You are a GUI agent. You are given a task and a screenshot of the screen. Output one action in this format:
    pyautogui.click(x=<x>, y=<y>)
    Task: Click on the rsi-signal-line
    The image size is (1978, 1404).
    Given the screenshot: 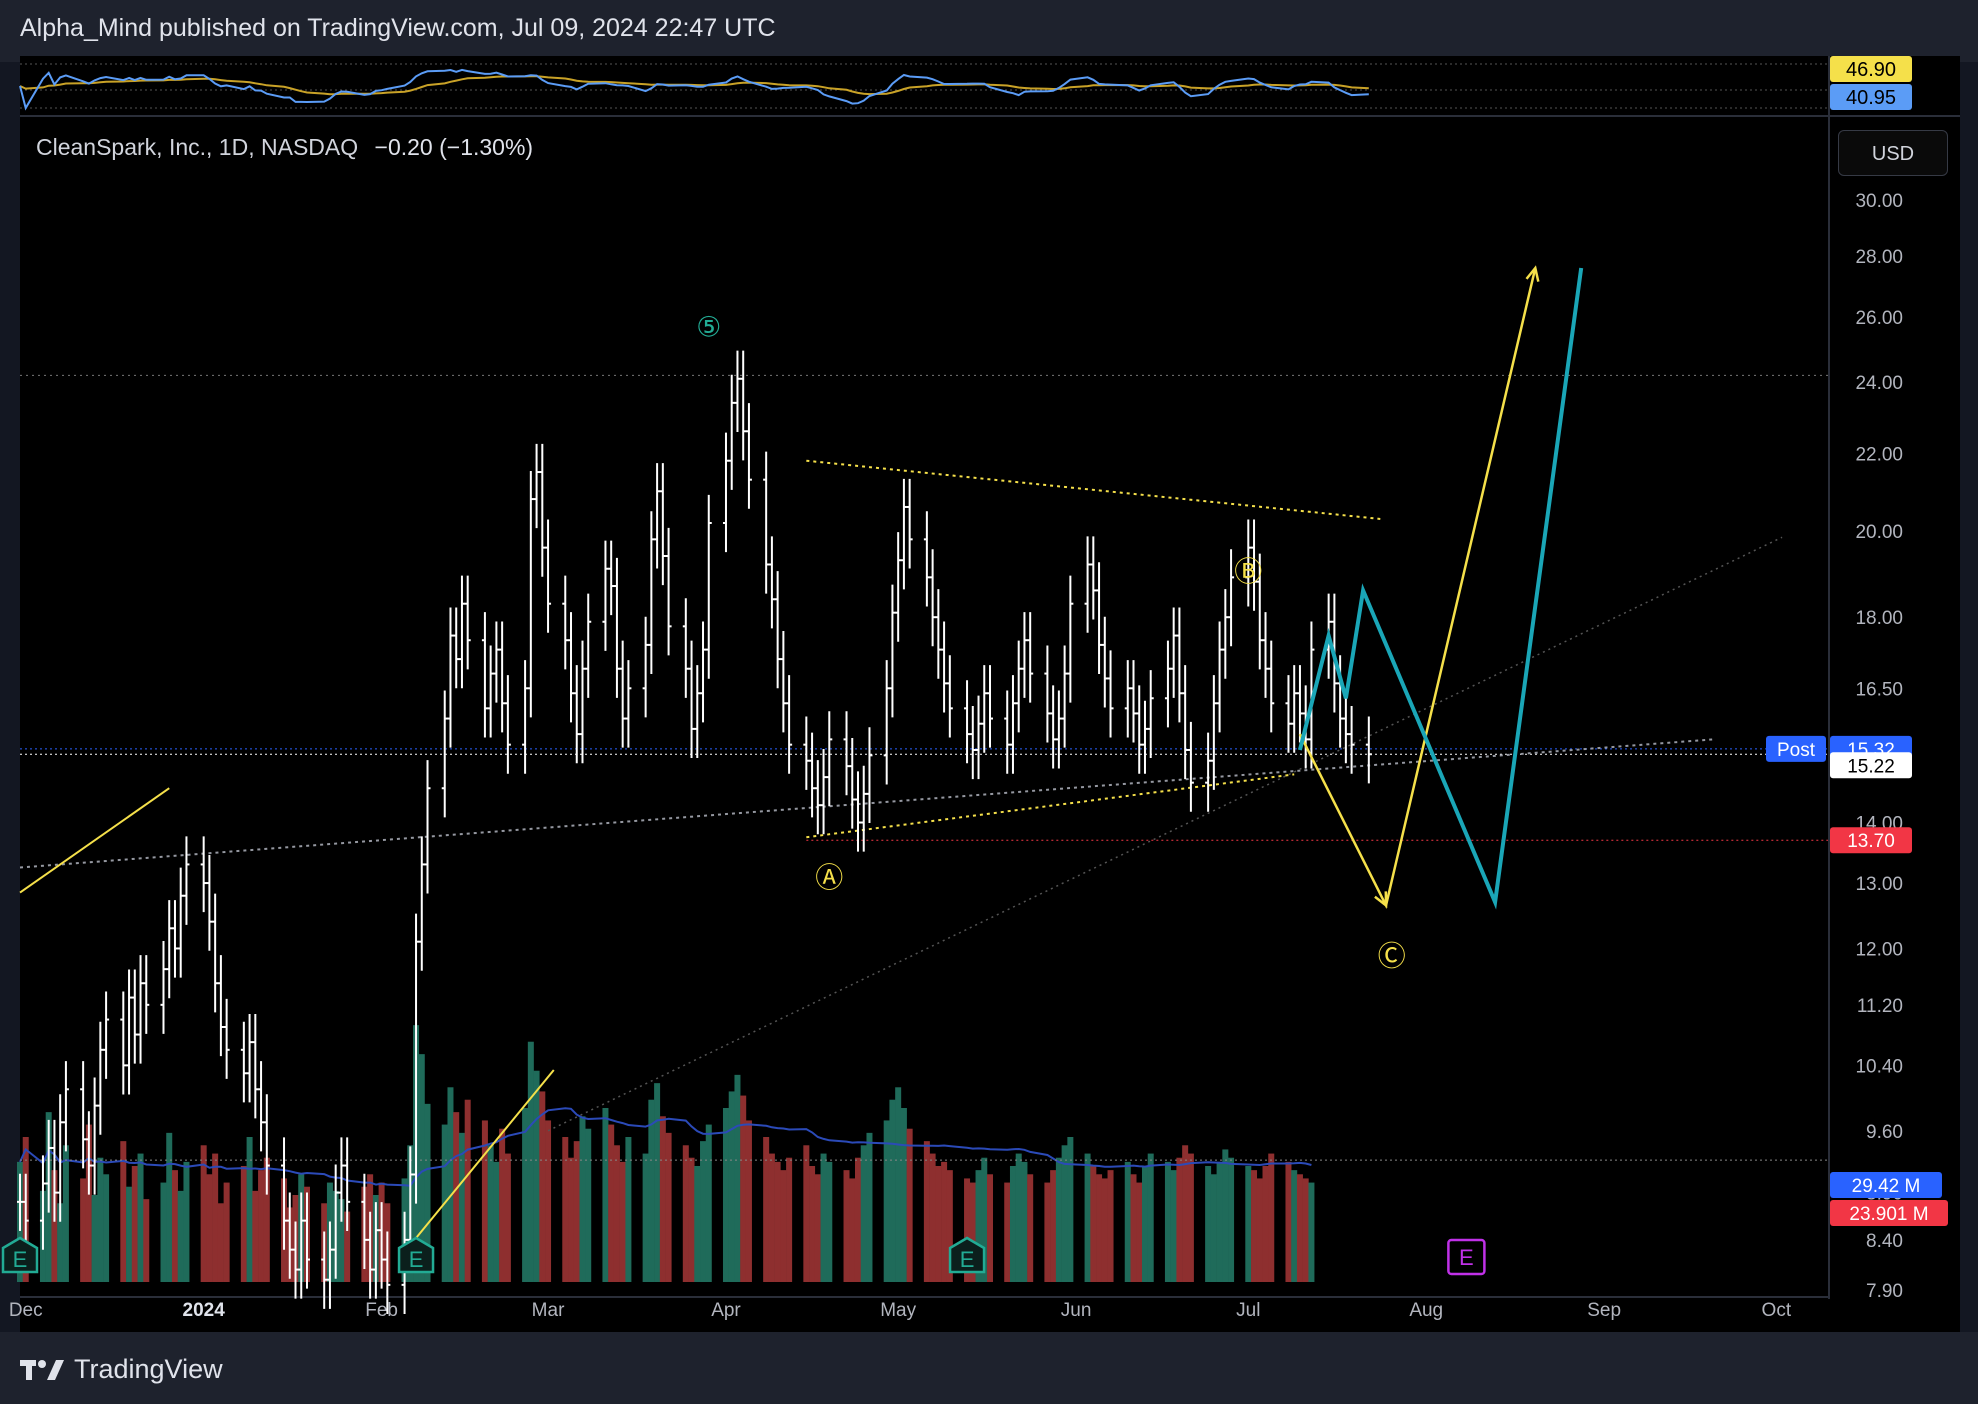 What is the action you would take?
    pyautogui.click(x=694, y=85)
    